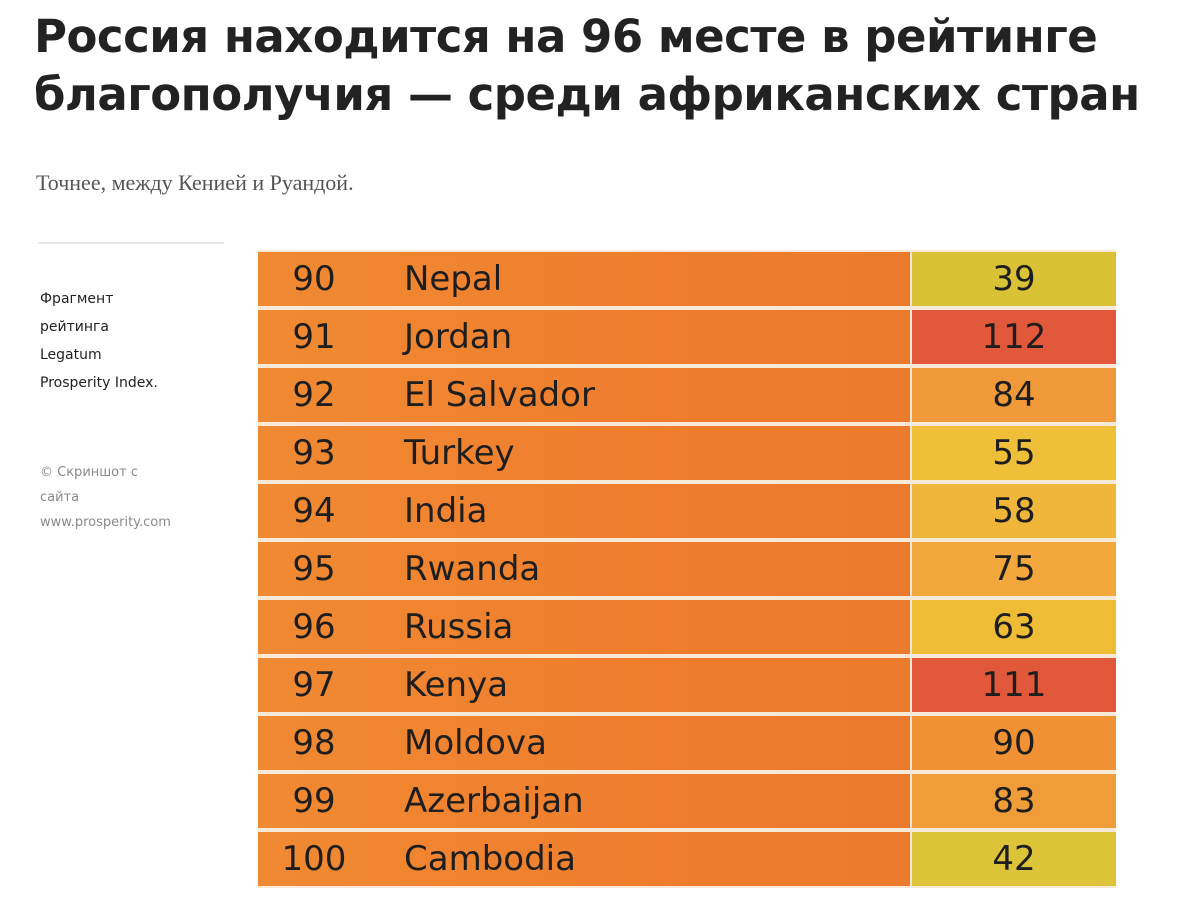 The image size is (1196, 912). I want to click on table-row: 99 Azerbaijan 83, so click(687, 801).